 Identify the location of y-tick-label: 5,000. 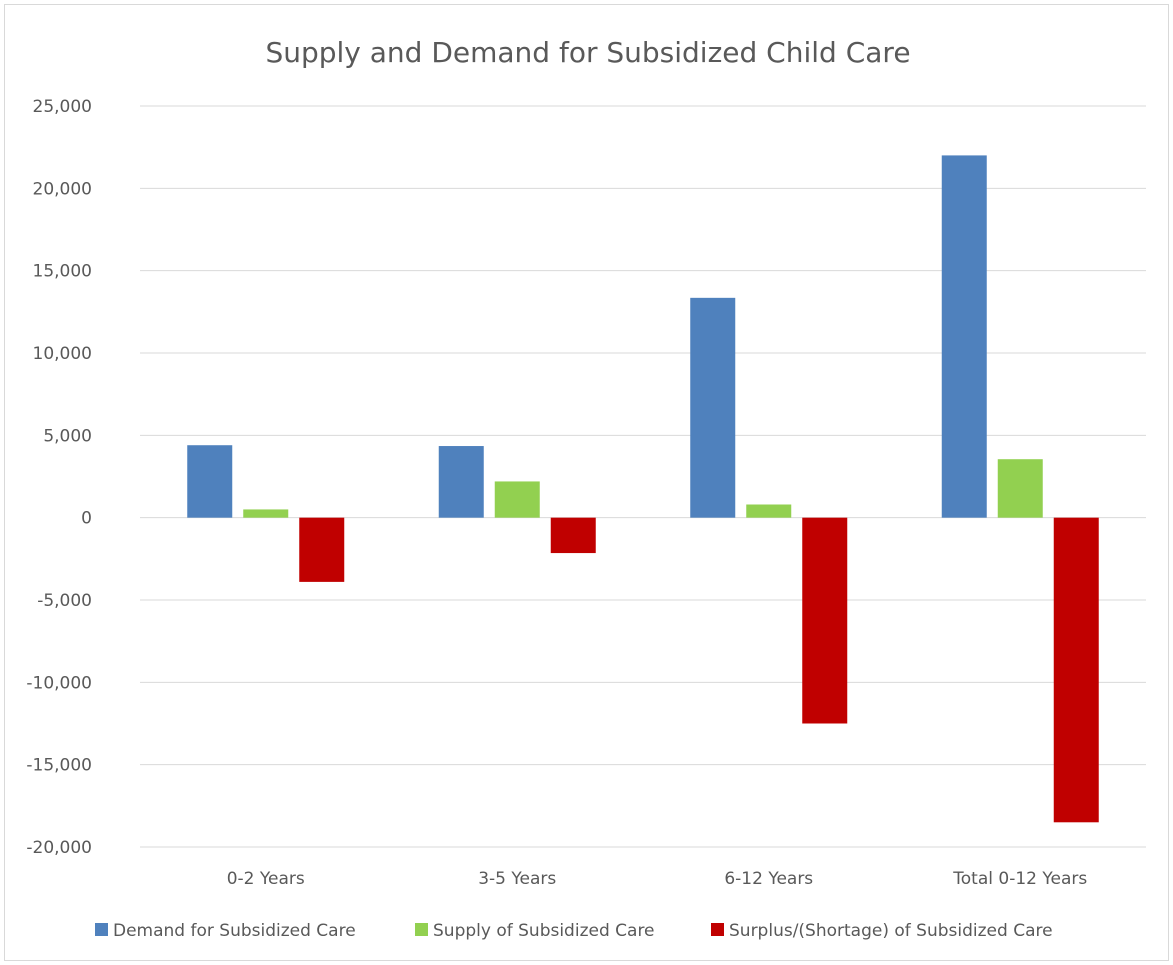
(67, 436).